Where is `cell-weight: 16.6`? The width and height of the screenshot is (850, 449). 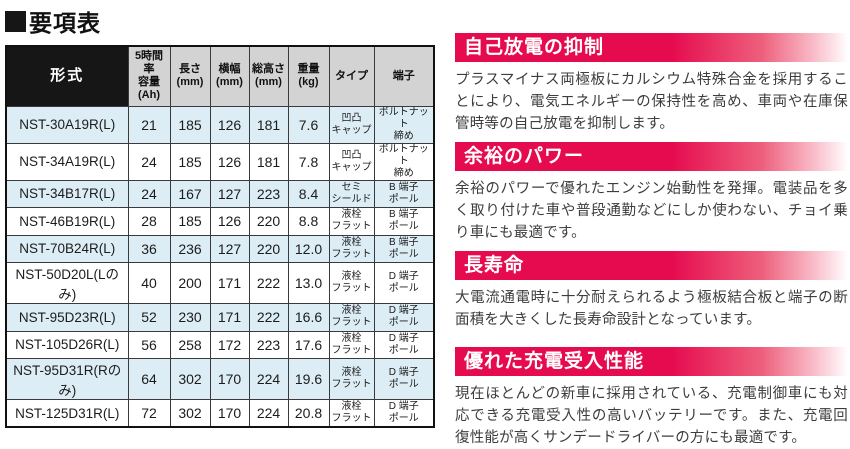 cell-weight: 16.6 is located at coordinates (308, 317).